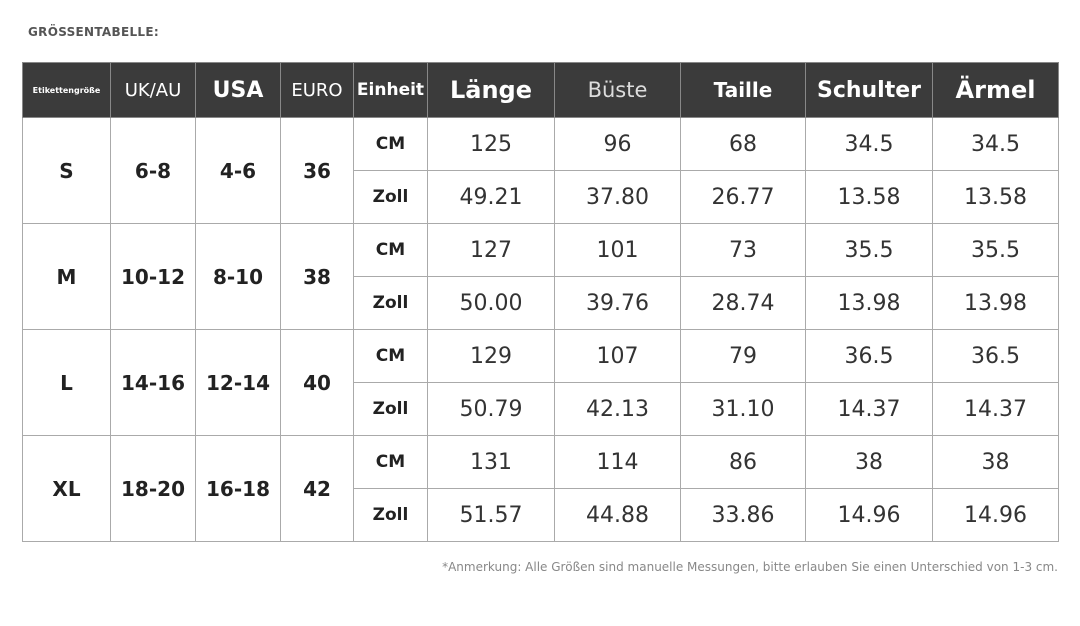 The height and width of the screenshot is (626, 1080). What do you see at coordinates (491, 409) in the screenshot?
I see `value-cell: 50.79` at bounding box center [491, 409].